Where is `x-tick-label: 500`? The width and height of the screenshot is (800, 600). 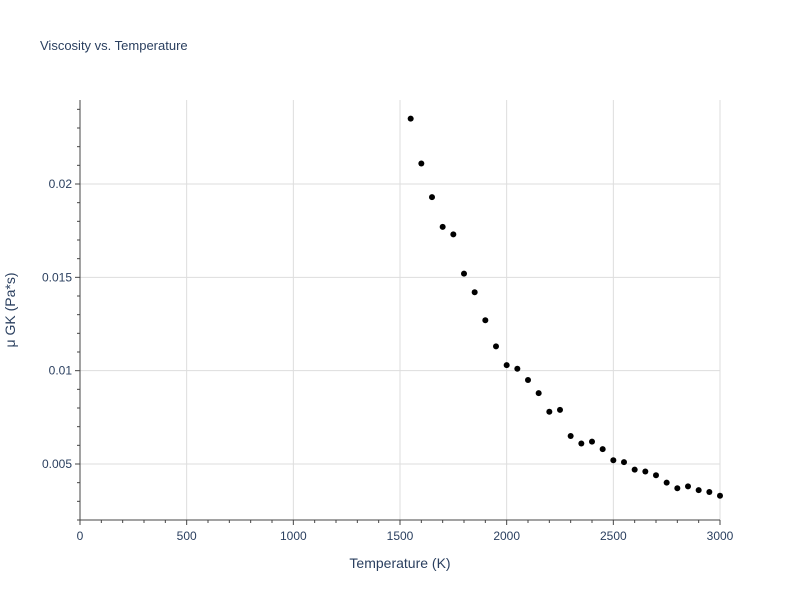 x-tick-label: 500 is located at coordinates (187, 536).